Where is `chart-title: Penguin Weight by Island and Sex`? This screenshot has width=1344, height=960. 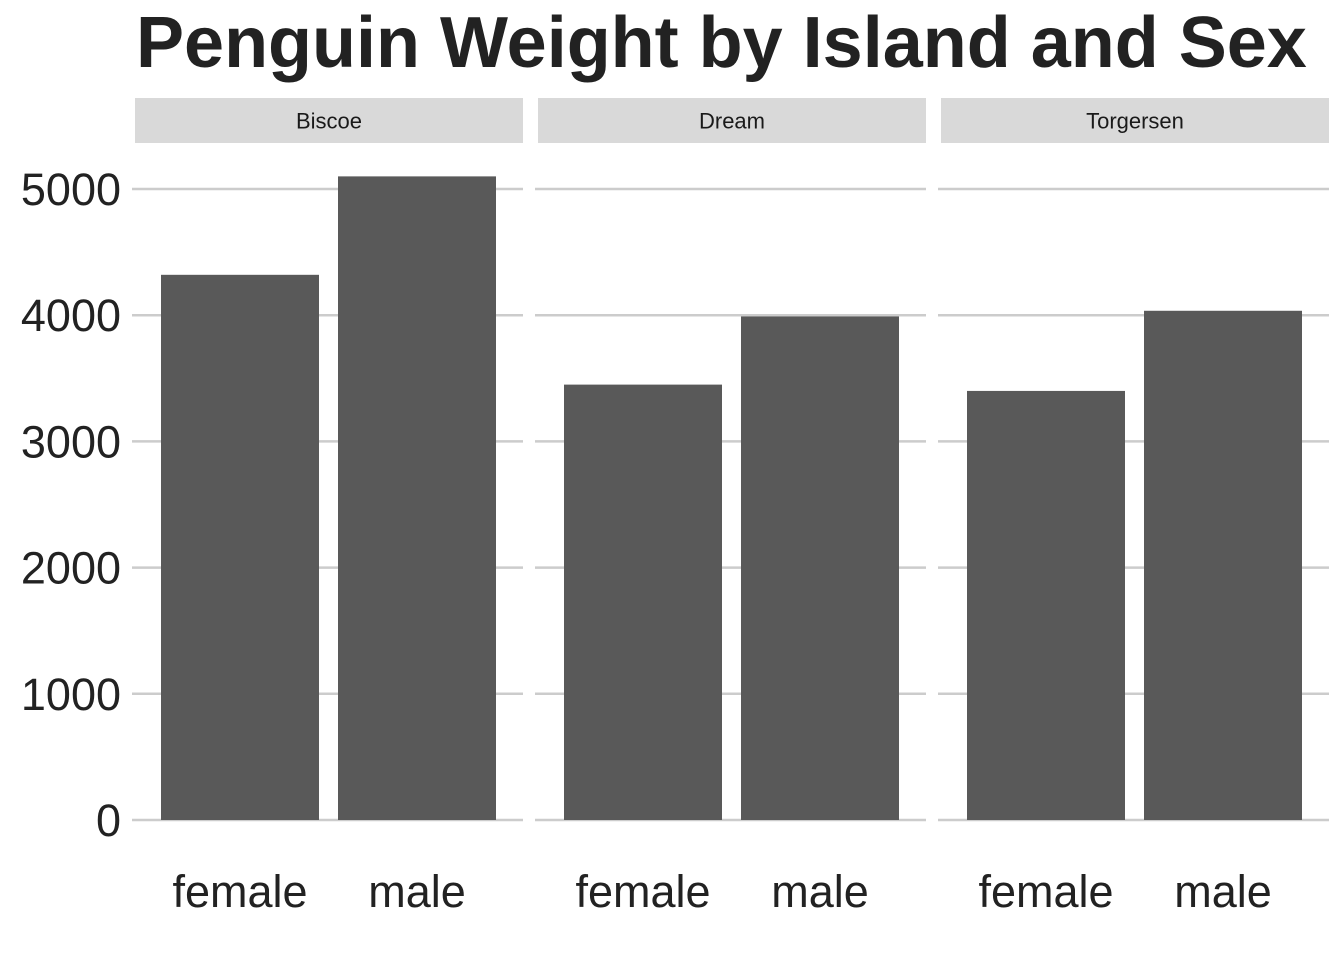
chart-title: Penguin Weight by Island and Sex is located at coordinates (721, 43).